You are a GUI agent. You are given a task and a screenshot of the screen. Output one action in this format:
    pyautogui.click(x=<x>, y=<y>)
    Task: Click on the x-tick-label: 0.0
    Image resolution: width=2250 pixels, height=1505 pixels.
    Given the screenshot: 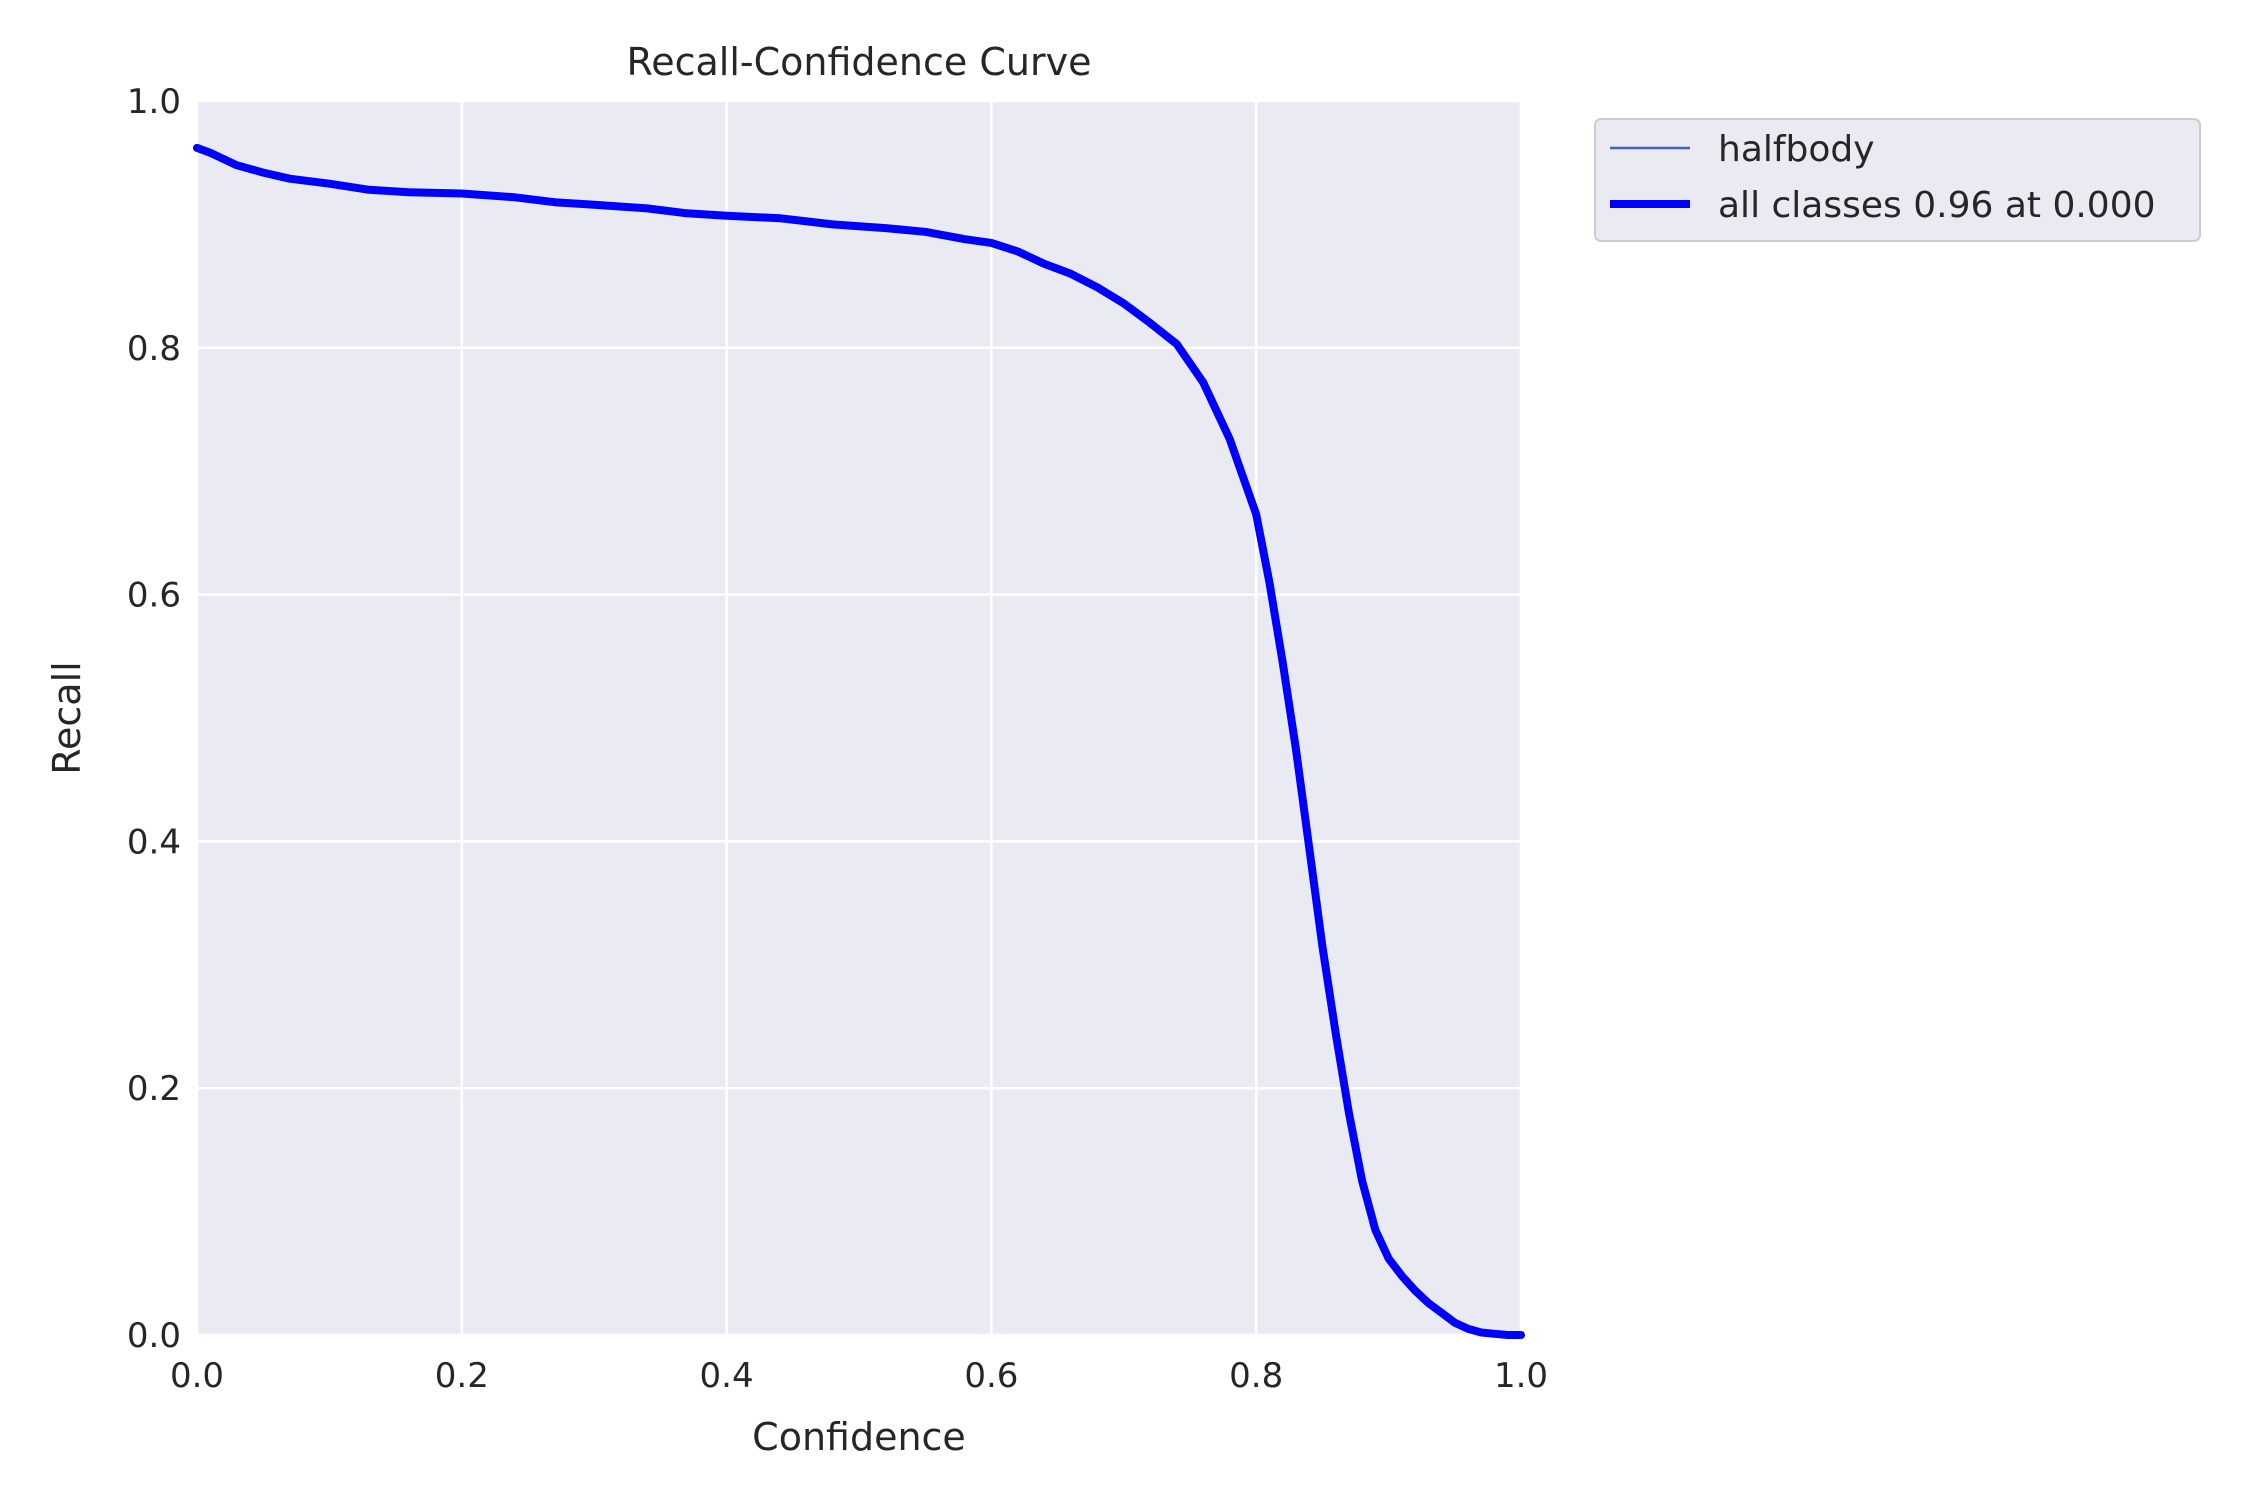 What is the action you would take?
    pyautogui.click(x=197, y=1376)
    